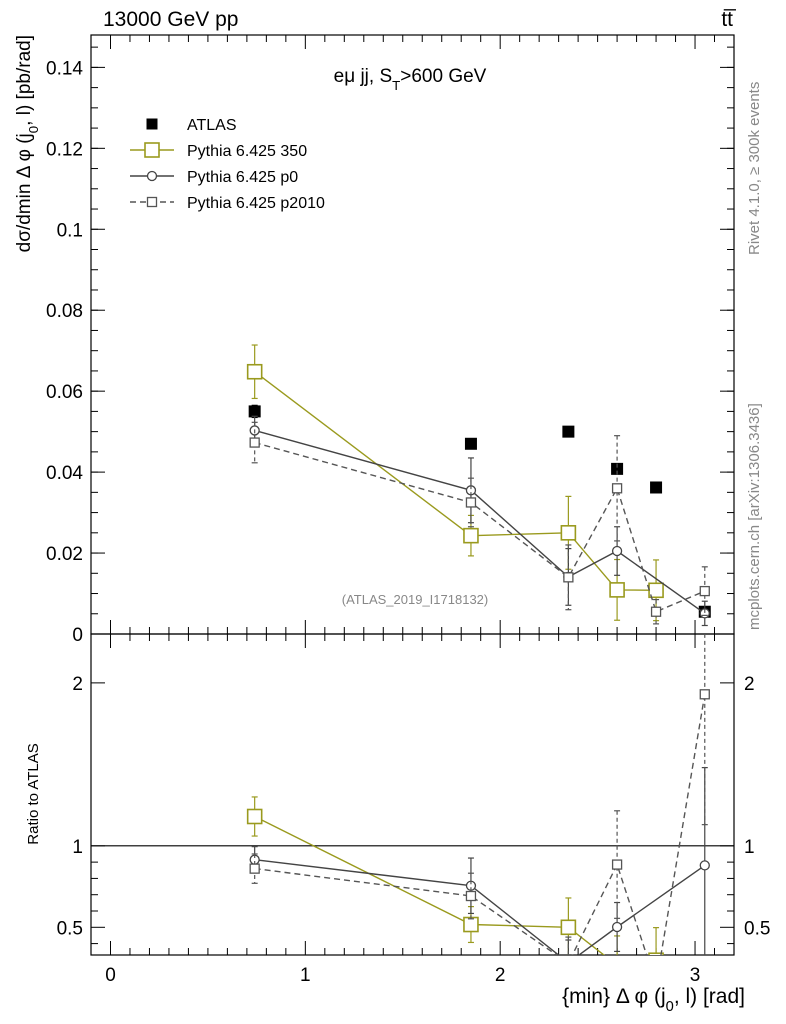  Describe the element at coordinates (410, 79) in the screenshot. I see `plot-title: eμ jj, ST>600 GeV` at that location.